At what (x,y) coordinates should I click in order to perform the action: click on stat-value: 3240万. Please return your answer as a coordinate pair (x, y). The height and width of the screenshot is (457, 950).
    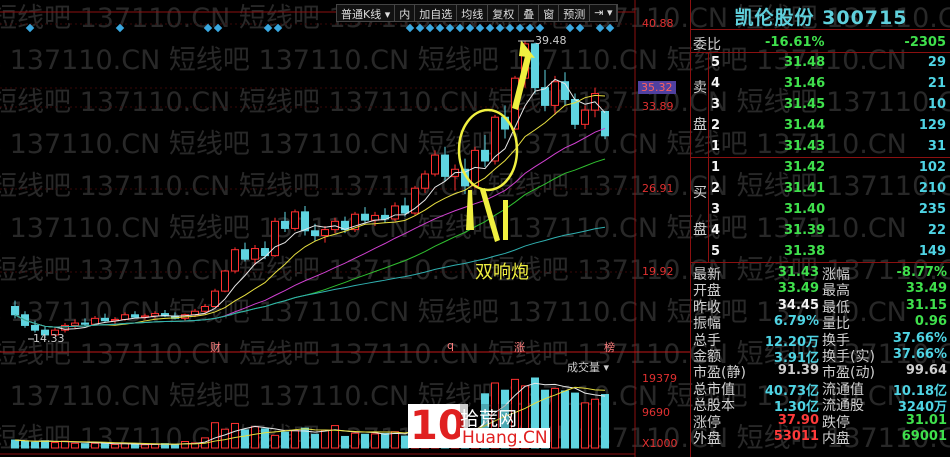
    Looking at the image, I should click on (922, 408).